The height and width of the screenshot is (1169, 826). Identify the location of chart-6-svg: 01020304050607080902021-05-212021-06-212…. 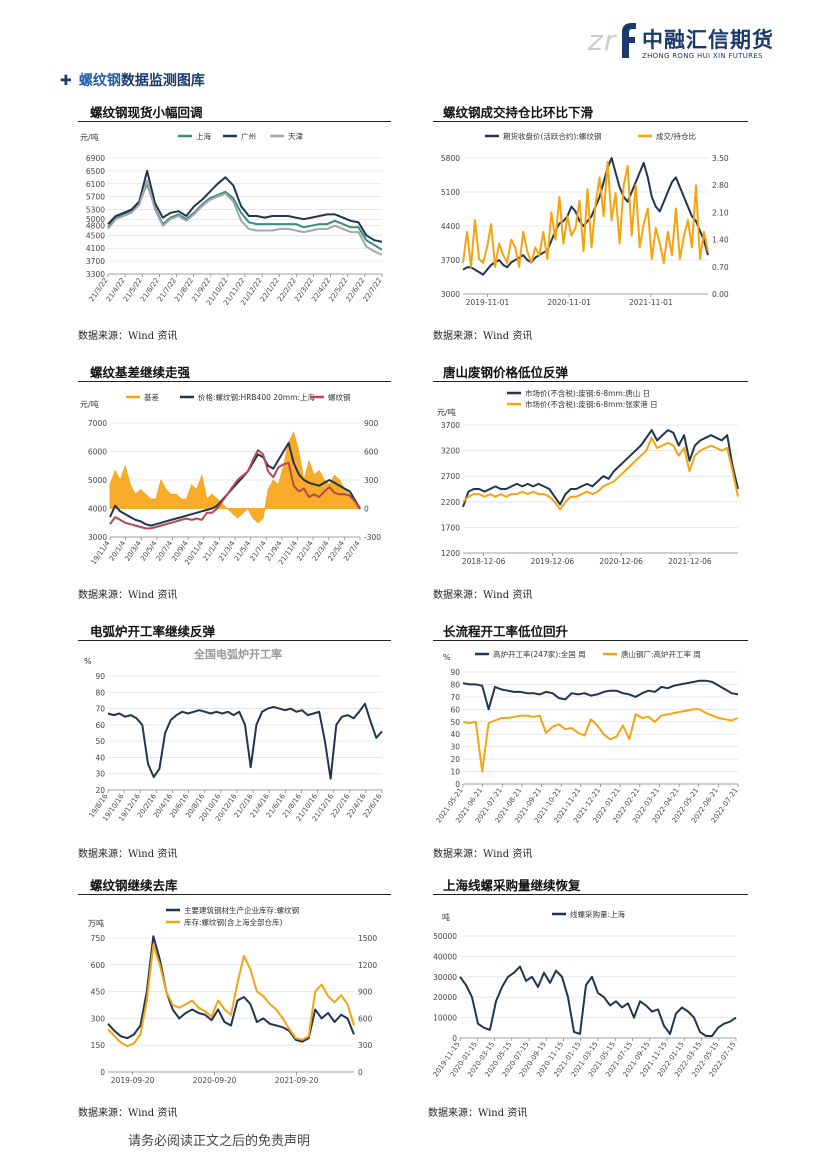
(587, 736).